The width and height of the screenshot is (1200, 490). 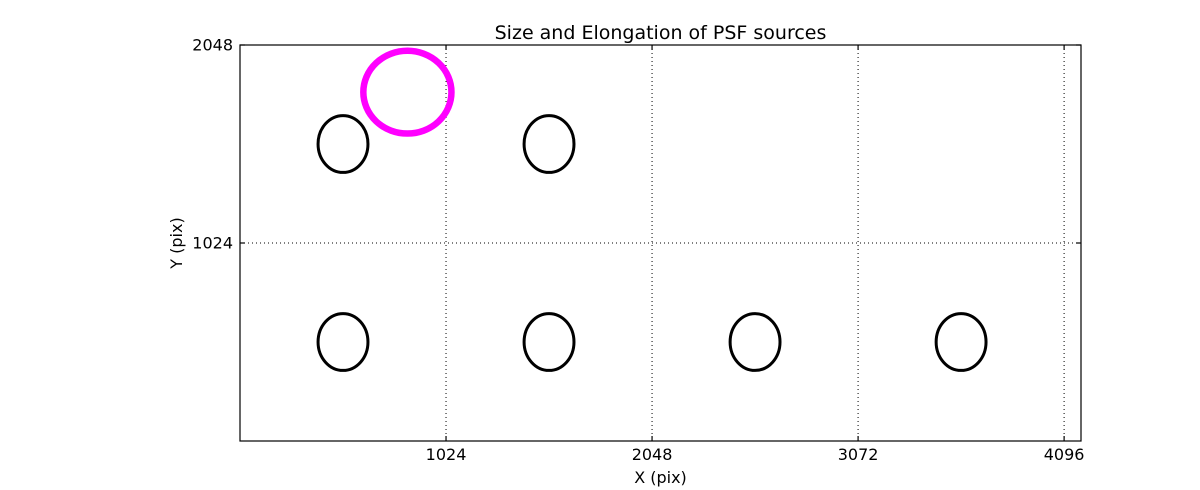 I want to click on x-tick-label-3072: 3072, so click(x=858, y=454).